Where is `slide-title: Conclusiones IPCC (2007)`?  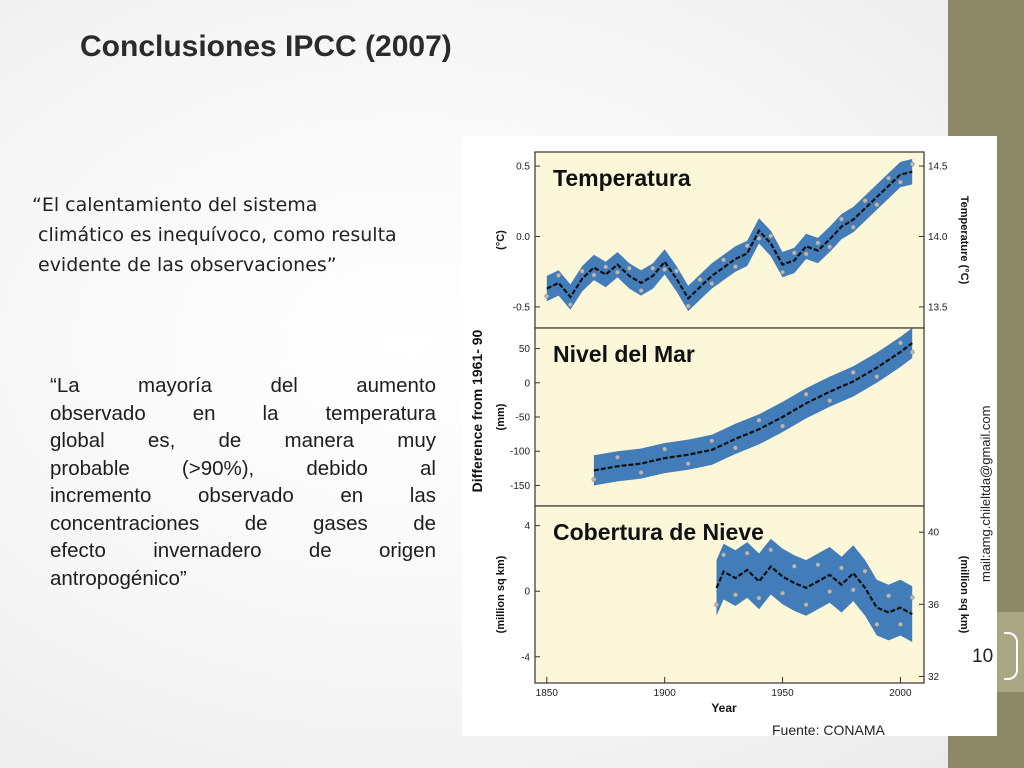
slide-title: Conclusiones IPCC (2007) is located at coordinates (266, 46).